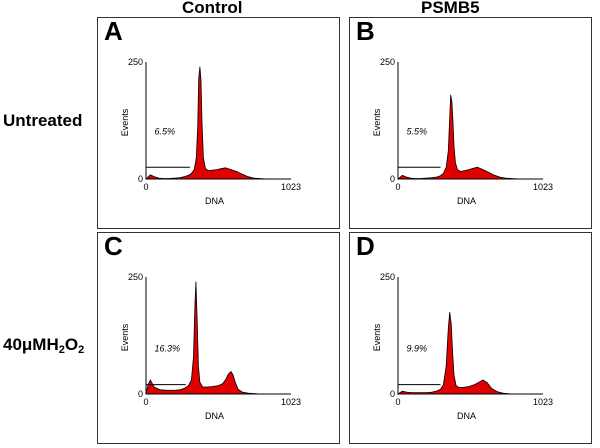 This screenshot has width=600, height=448. What do you see at coordinates (417, 131) in the screenshot?
I see `gate-percent-label: 5.5%` at bounding box center [417, 131].